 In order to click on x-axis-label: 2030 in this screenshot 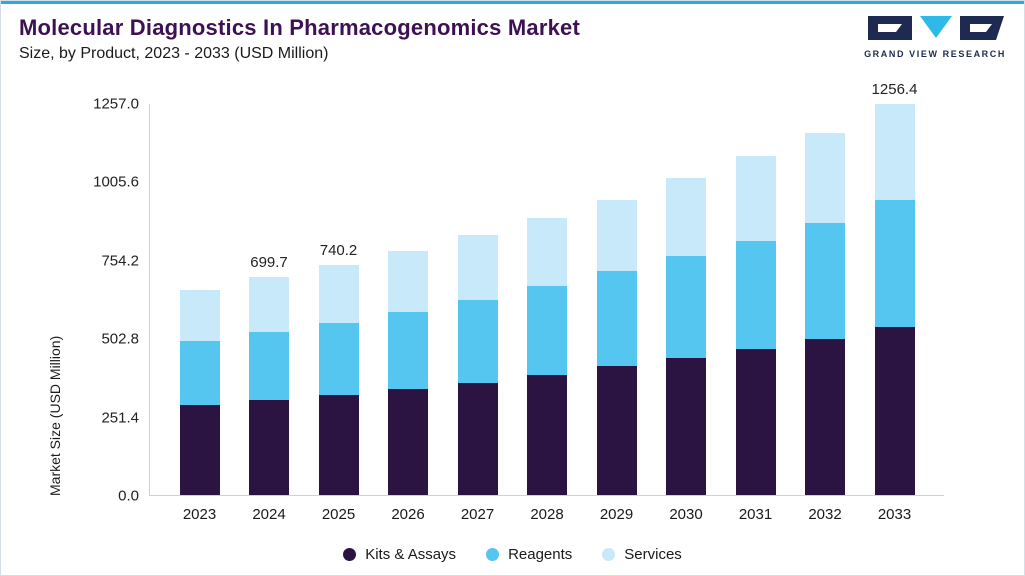, I will do `click(686, 514)`.